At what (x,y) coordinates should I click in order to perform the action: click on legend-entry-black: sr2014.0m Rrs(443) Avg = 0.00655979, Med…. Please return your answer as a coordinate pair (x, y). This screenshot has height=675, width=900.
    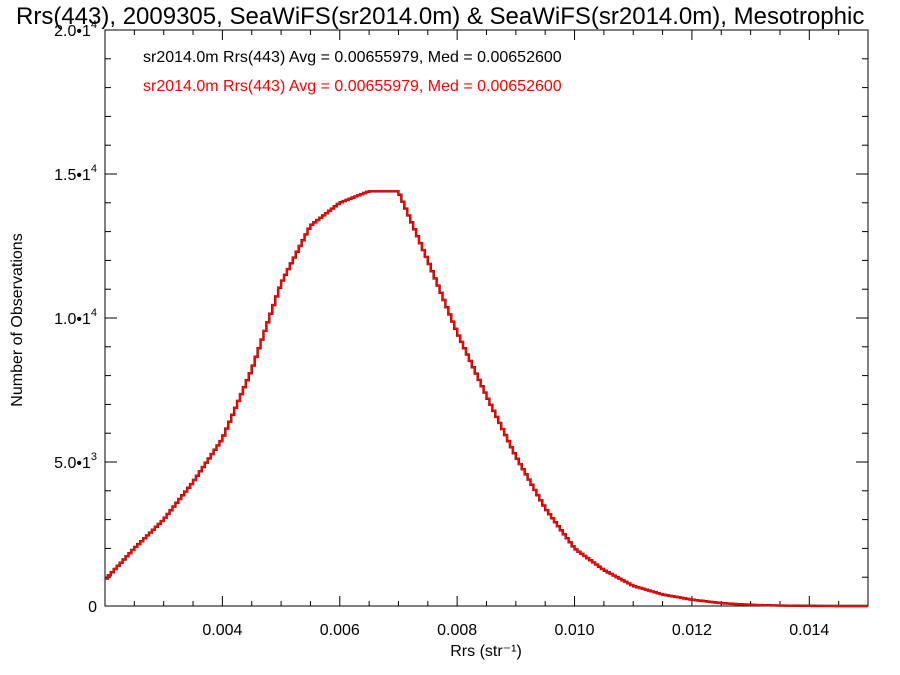
    Looking at the image, I should click on (352, 57).